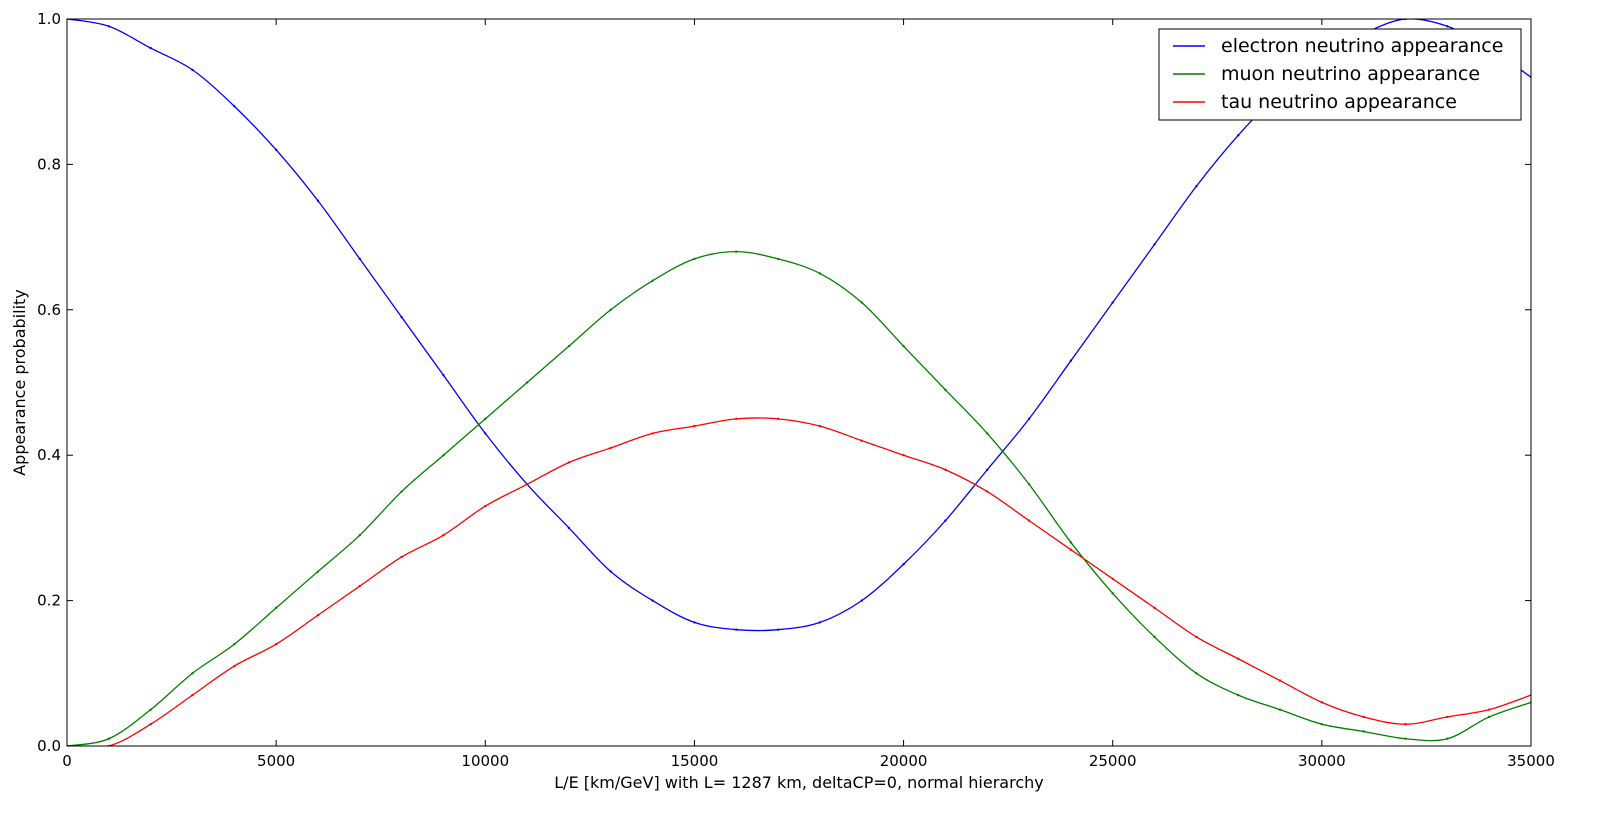  I want to click on x-tick-label: 20000, so click(904, 761).